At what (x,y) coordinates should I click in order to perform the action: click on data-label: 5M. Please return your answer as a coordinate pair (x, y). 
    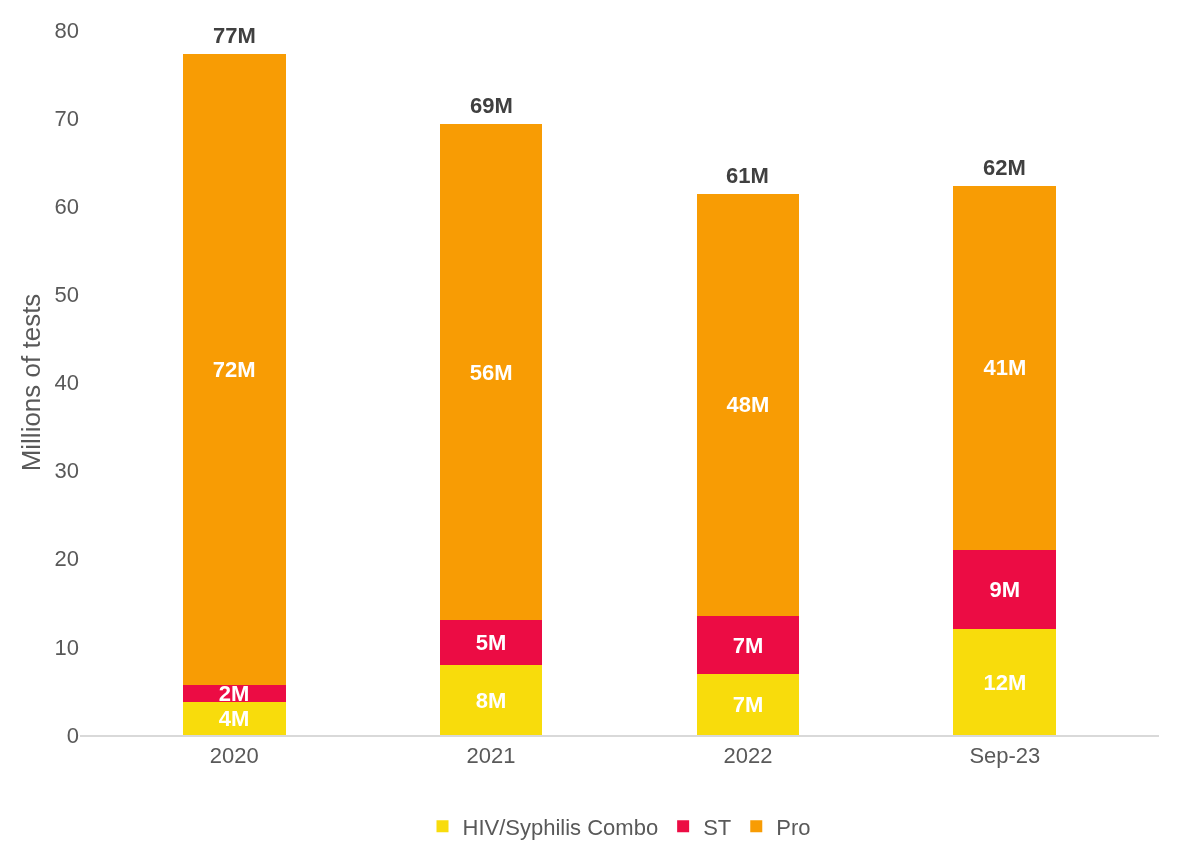
    Looking at the image, I should click on (491, 643).